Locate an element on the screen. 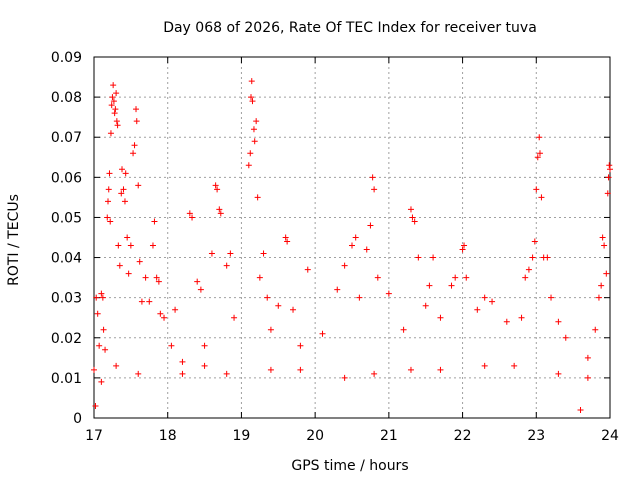 The width and height of the screenshot is (640, 480). x-tick-label: 19 is located at coordinates (242, 436).